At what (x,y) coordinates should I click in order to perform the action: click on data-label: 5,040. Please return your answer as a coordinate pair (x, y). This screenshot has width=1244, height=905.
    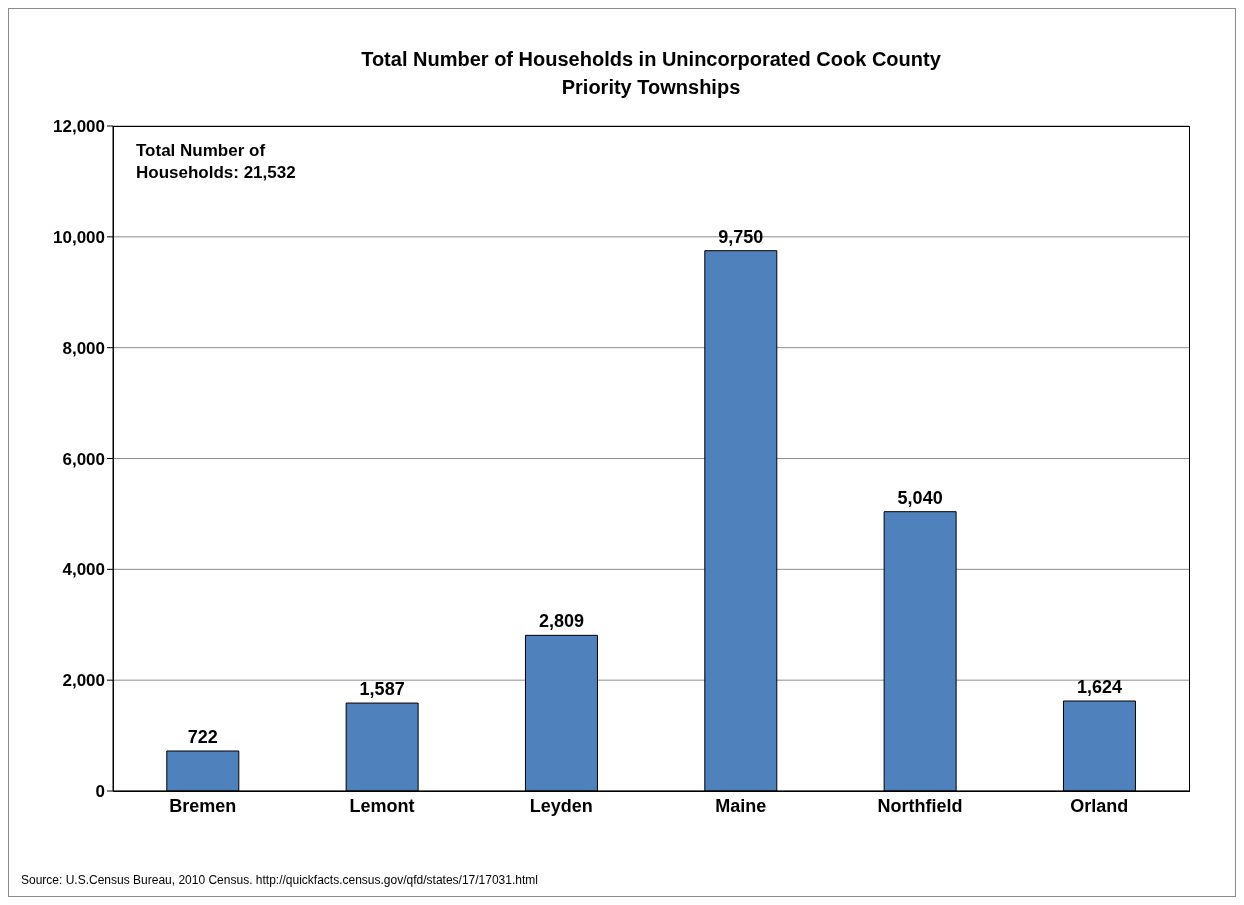
    Looking at the image, I should click on (920, 497).